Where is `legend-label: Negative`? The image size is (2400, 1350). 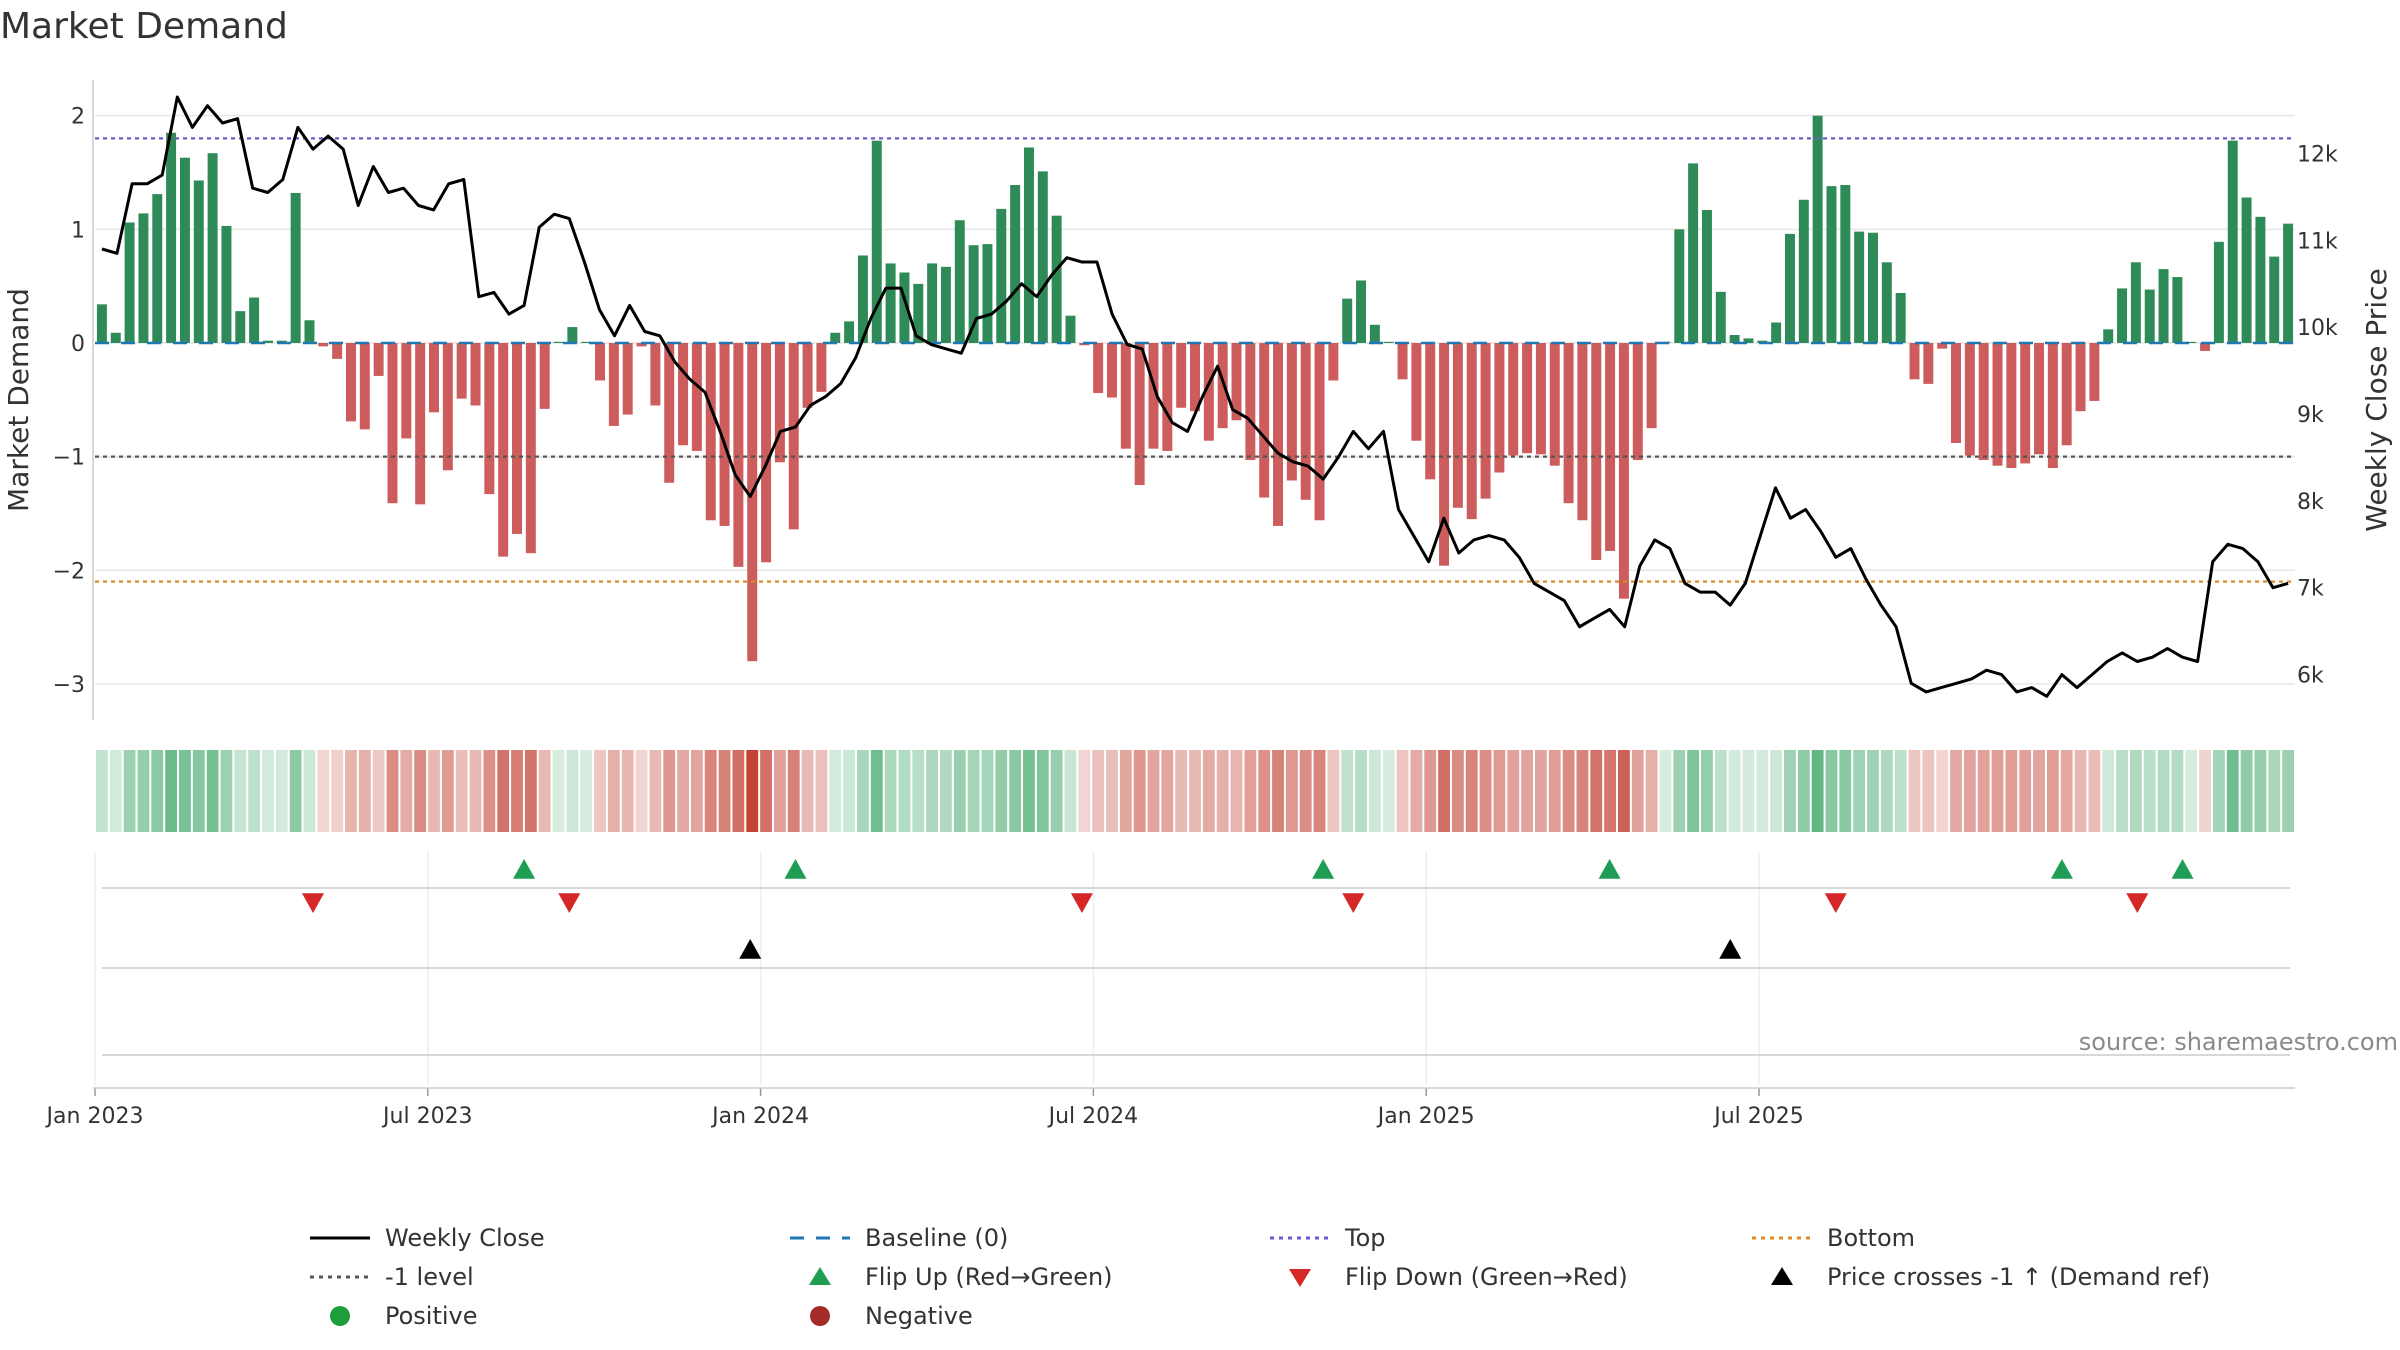
legend-label: Negative is located at coordinates (919, 1316).